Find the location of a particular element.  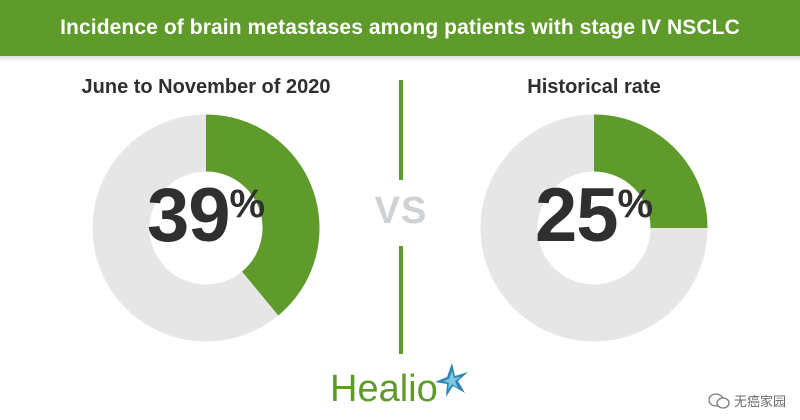

value-label-right: 25% is located at coordinates (594, 216).